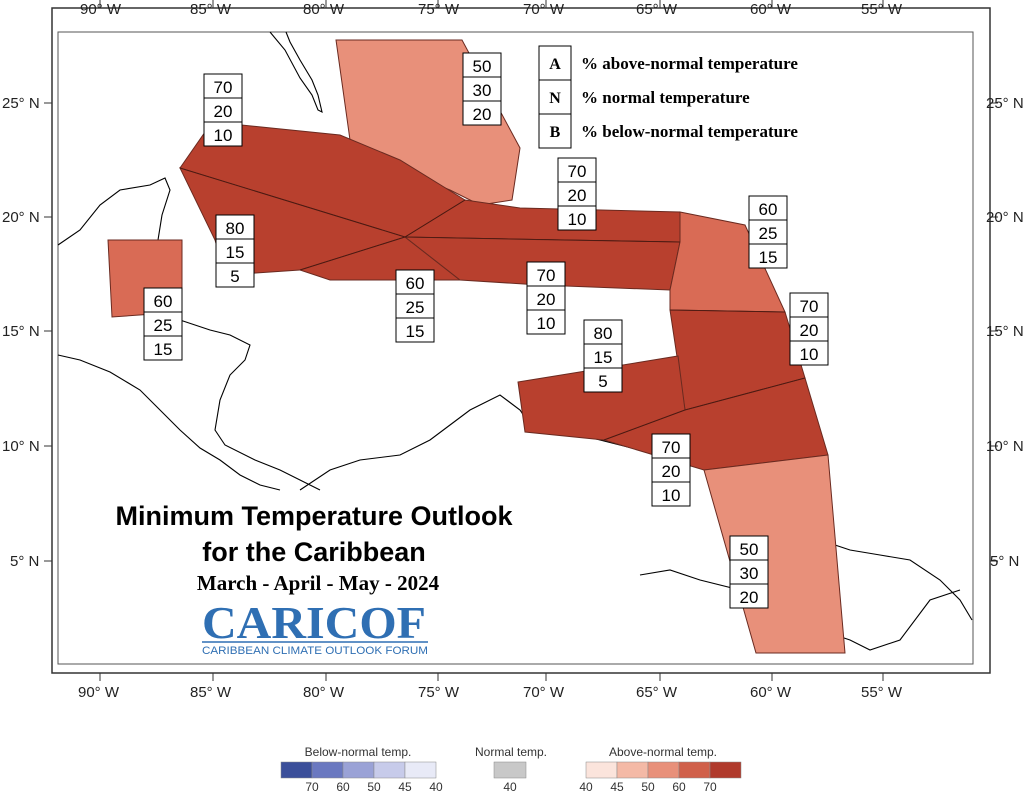 The image size is (1030, 791). I want to click on map-title-line2: for the Caribbean, so click(314, 552).